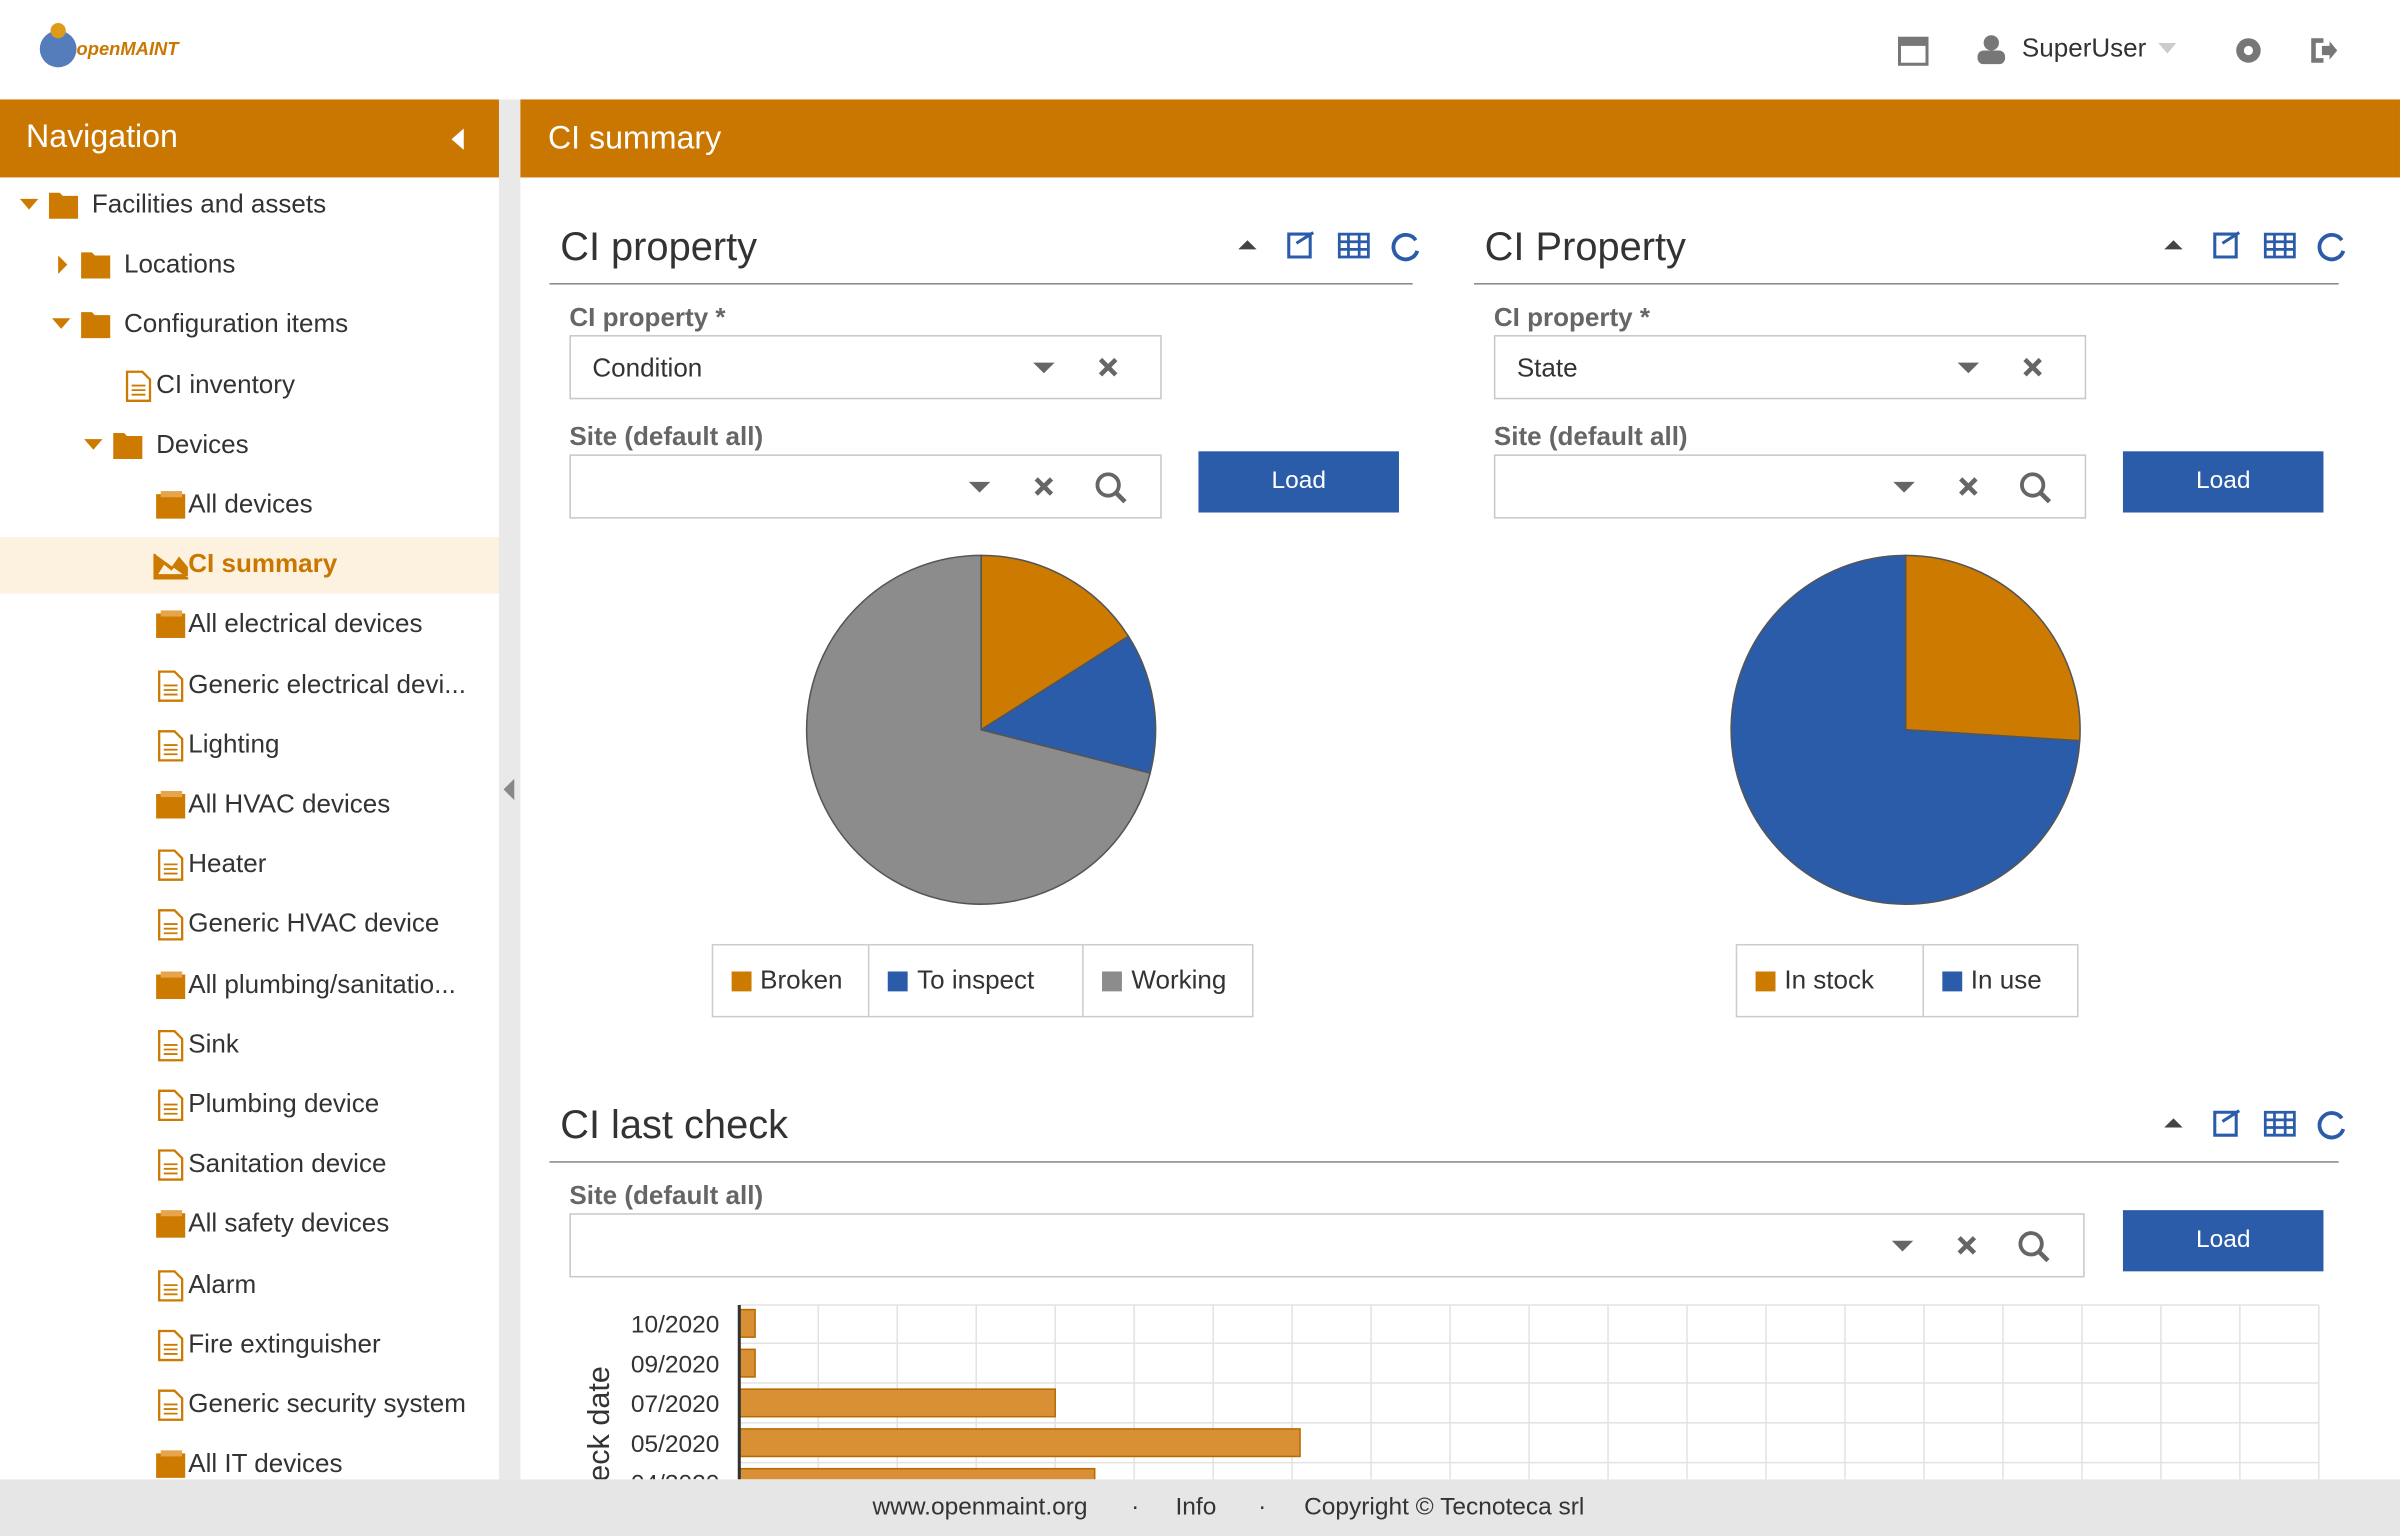 This screenshot has height=1536, width=2400. I want to click on footer-link: Info, so click(1196, 1507).